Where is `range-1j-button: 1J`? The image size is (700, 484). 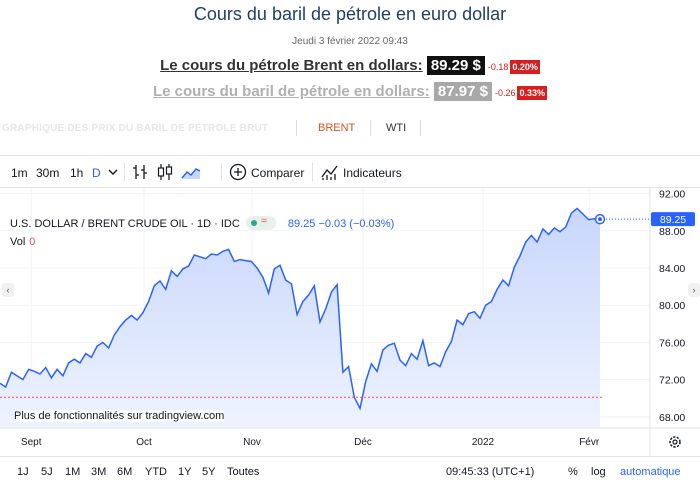
range-1j-button: 1J is located at coordinates (23, 472).